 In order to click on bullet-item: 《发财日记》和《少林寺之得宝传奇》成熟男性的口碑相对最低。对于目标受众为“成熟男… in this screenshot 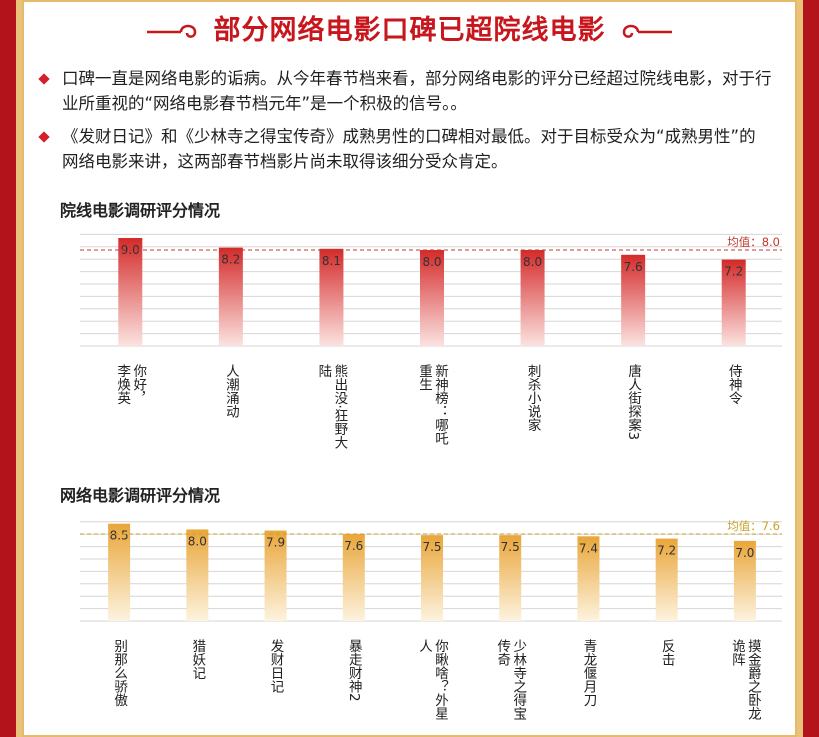, I will do `click(405, 149)`.